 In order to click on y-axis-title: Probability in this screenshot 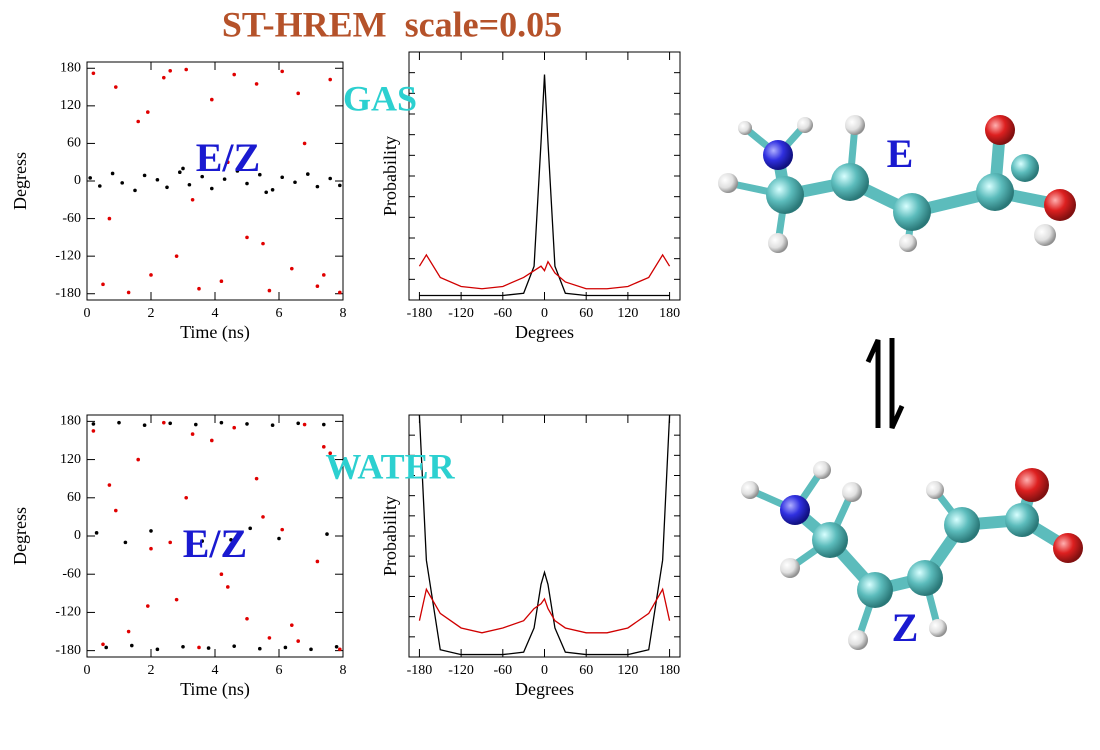, I will do `click(390, 176)`.